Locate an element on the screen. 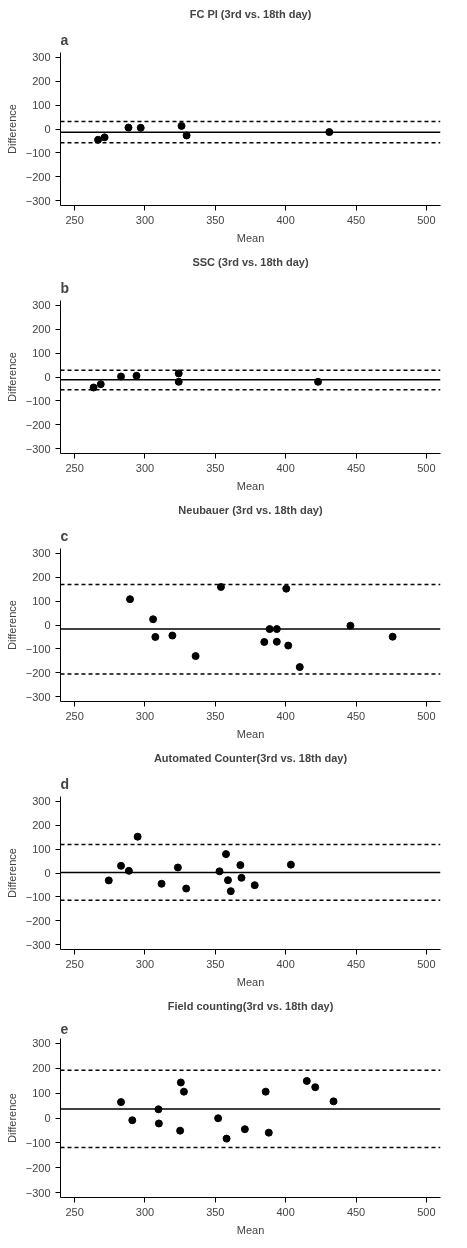  chart-title: Automated Counter(3rd vs. 18th day) is located at coordinates (250, 757).